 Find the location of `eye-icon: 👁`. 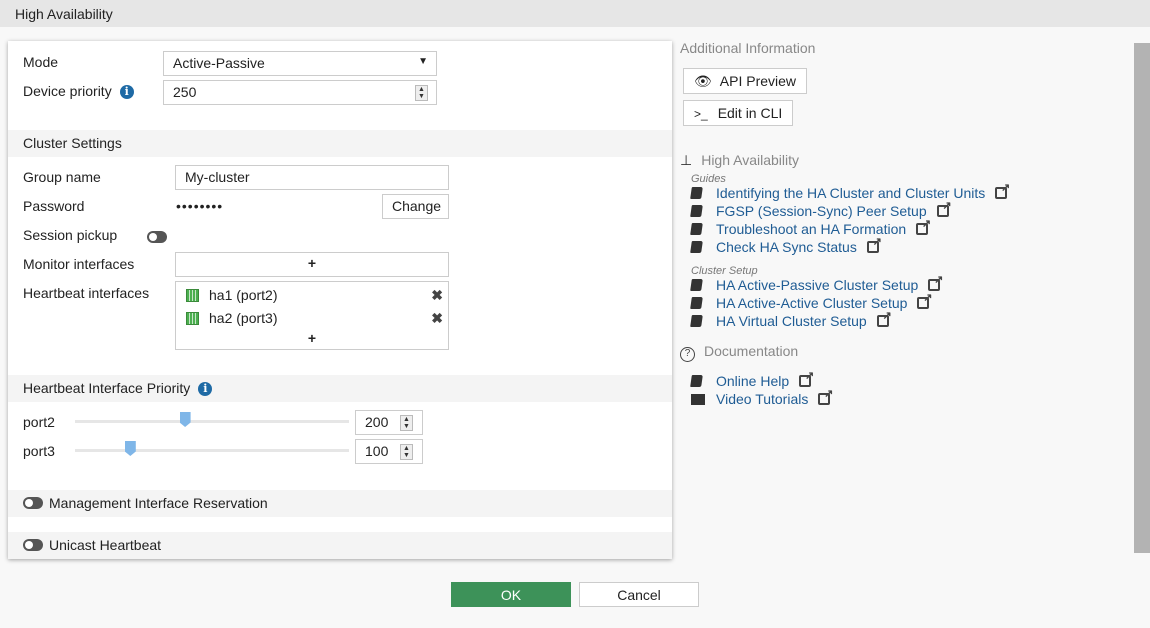

eye-icon: 👁 is located at coordinates (703, 81).